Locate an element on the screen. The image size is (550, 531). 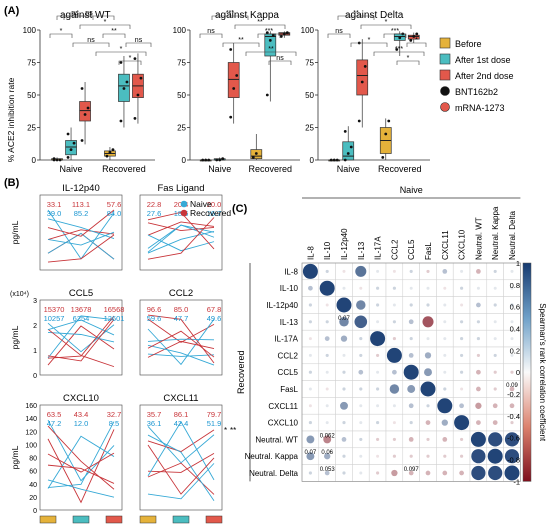
line-chart-title: IL-12p40 is located at coordinates (81, 188).